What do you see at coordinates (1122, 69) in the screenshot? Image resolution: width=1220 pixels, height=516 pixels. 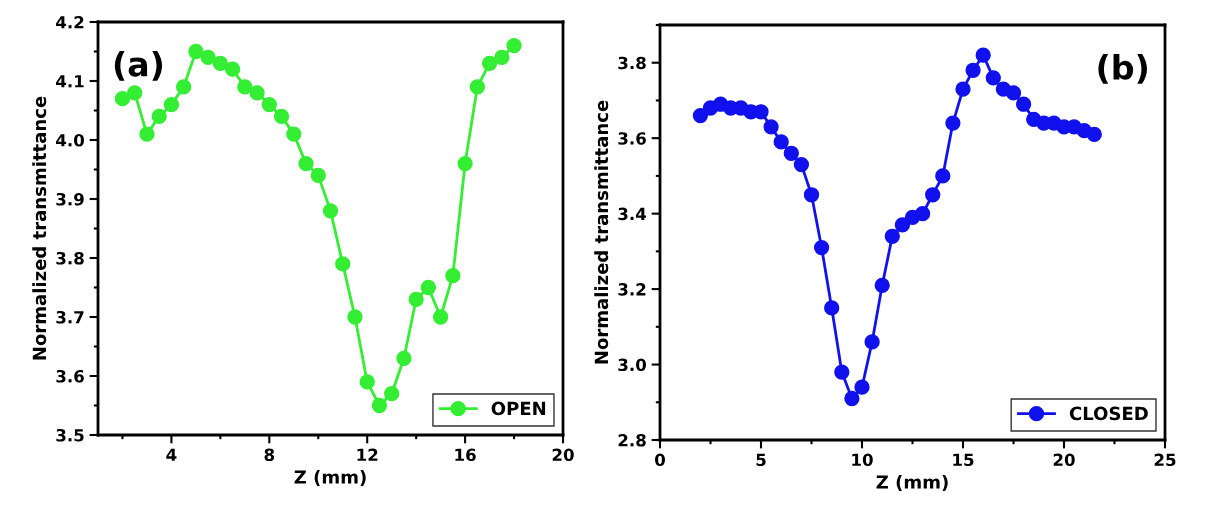 I see `annotation: (b)` at bounding box center [1122, 69].